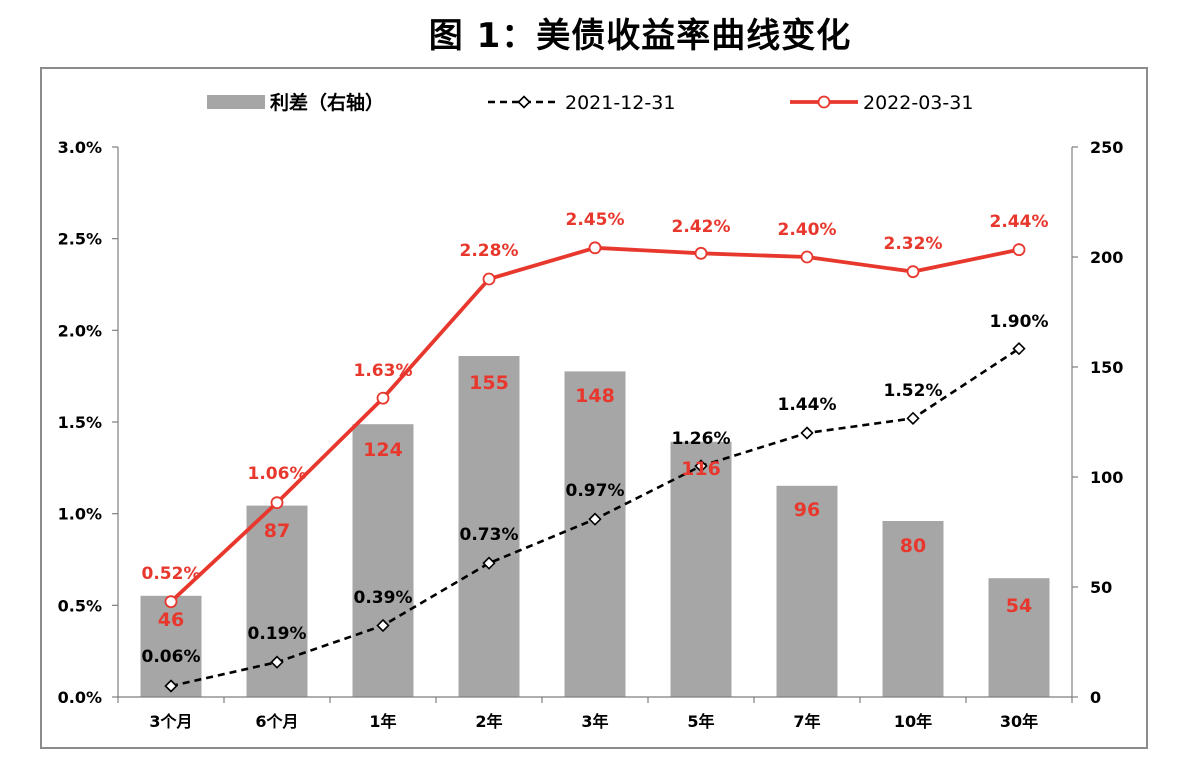  Describe the element at coordinates (171, 620) in the screenshot. I see `bar-value-label: 46` at that location.